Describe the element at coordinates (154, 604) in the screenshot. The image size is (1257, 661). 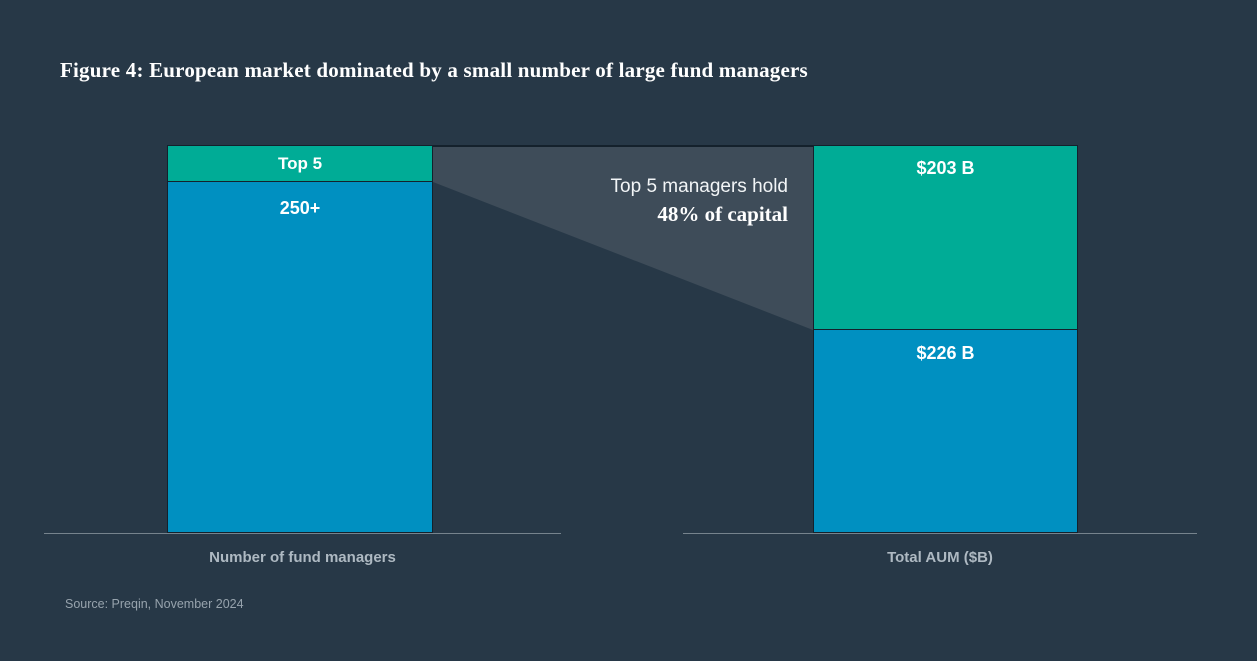
I see `source-note: Source: Preqin, November 2024` at that location.